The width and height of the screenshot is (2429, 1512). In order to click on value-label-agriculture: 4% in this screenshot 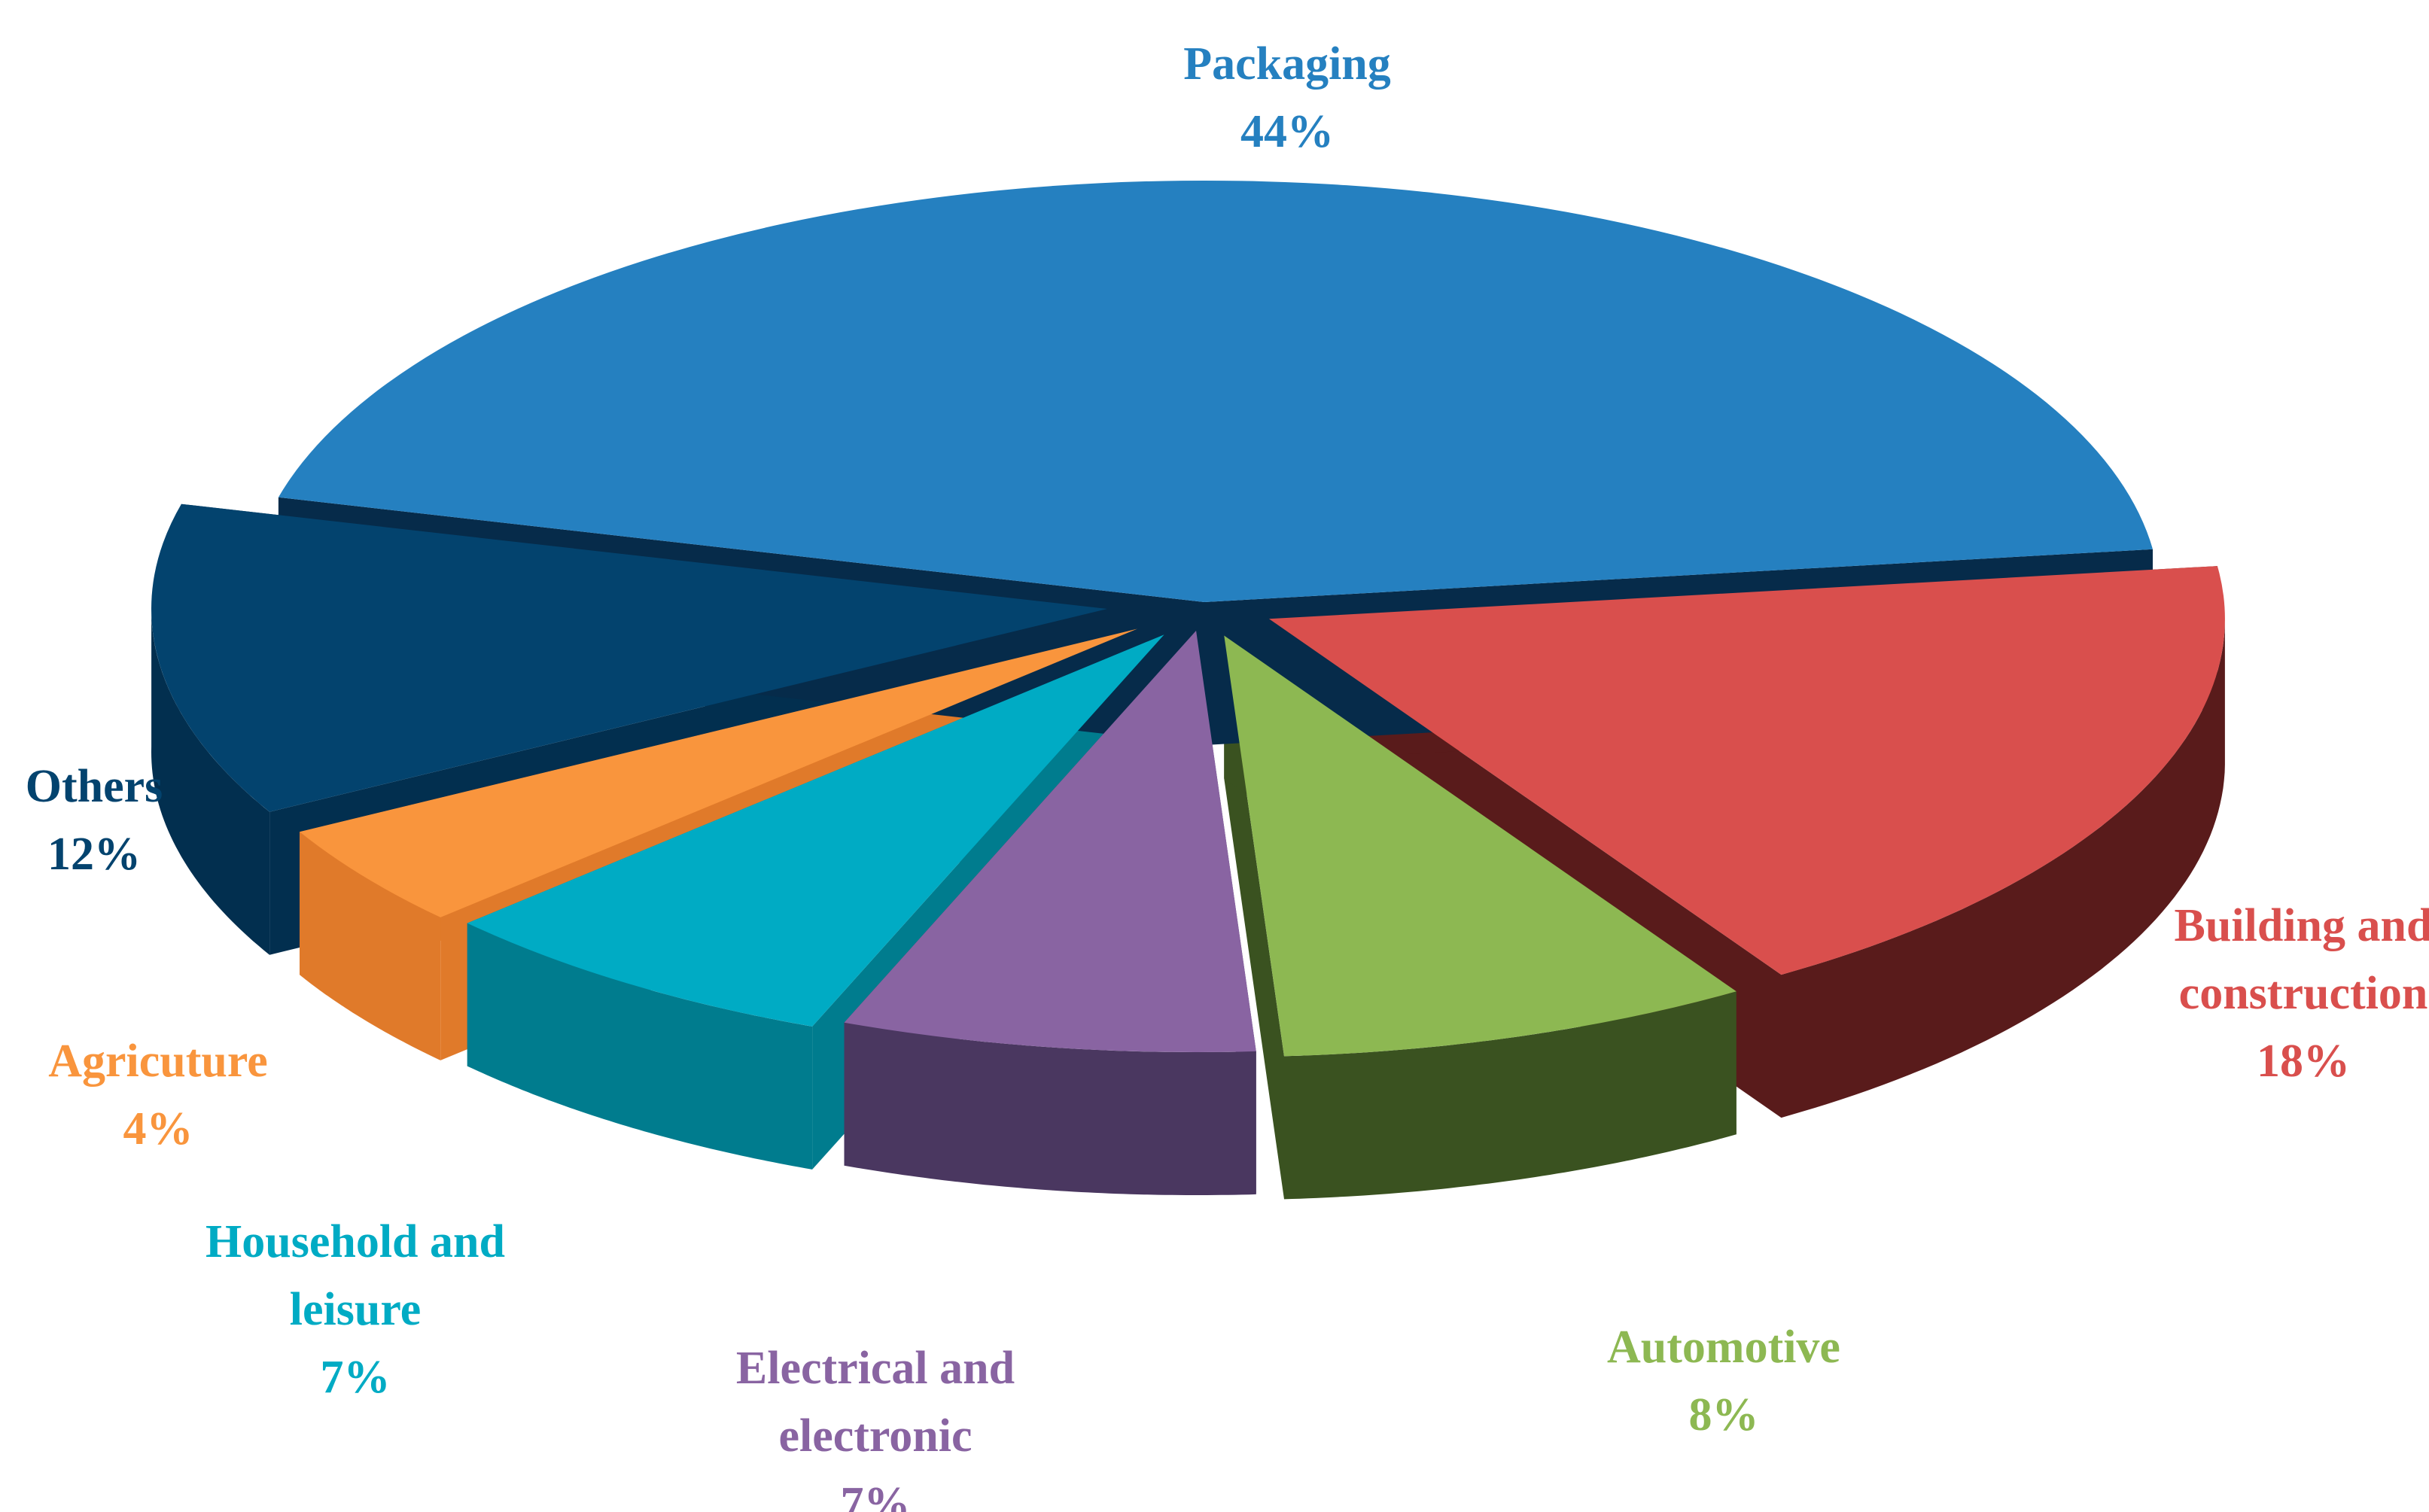, I will do `click(158, 1129)`.